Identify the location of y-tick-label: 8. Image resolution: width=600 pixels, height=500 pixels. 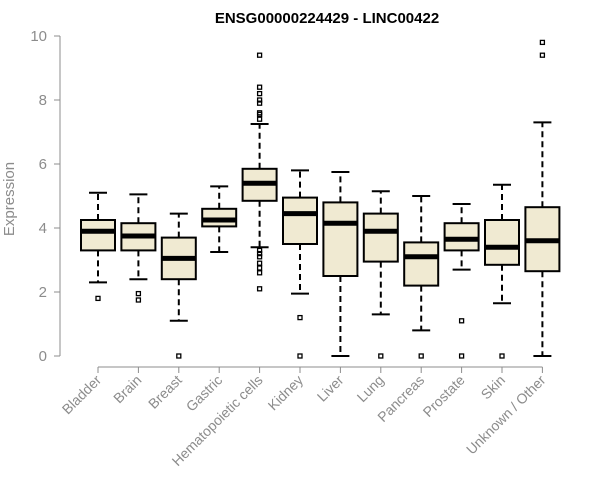
(43, 100).